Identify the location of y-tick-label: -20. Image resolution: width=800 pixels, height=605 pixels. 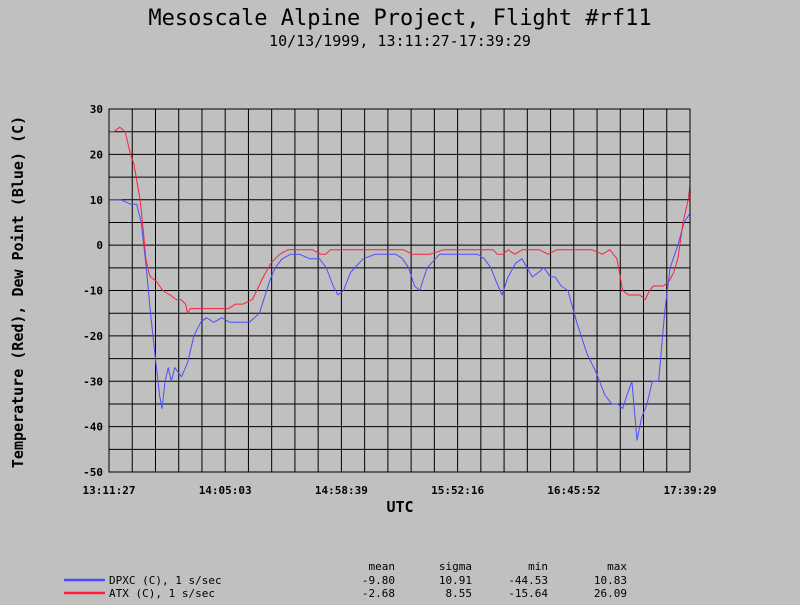
(93, 336).